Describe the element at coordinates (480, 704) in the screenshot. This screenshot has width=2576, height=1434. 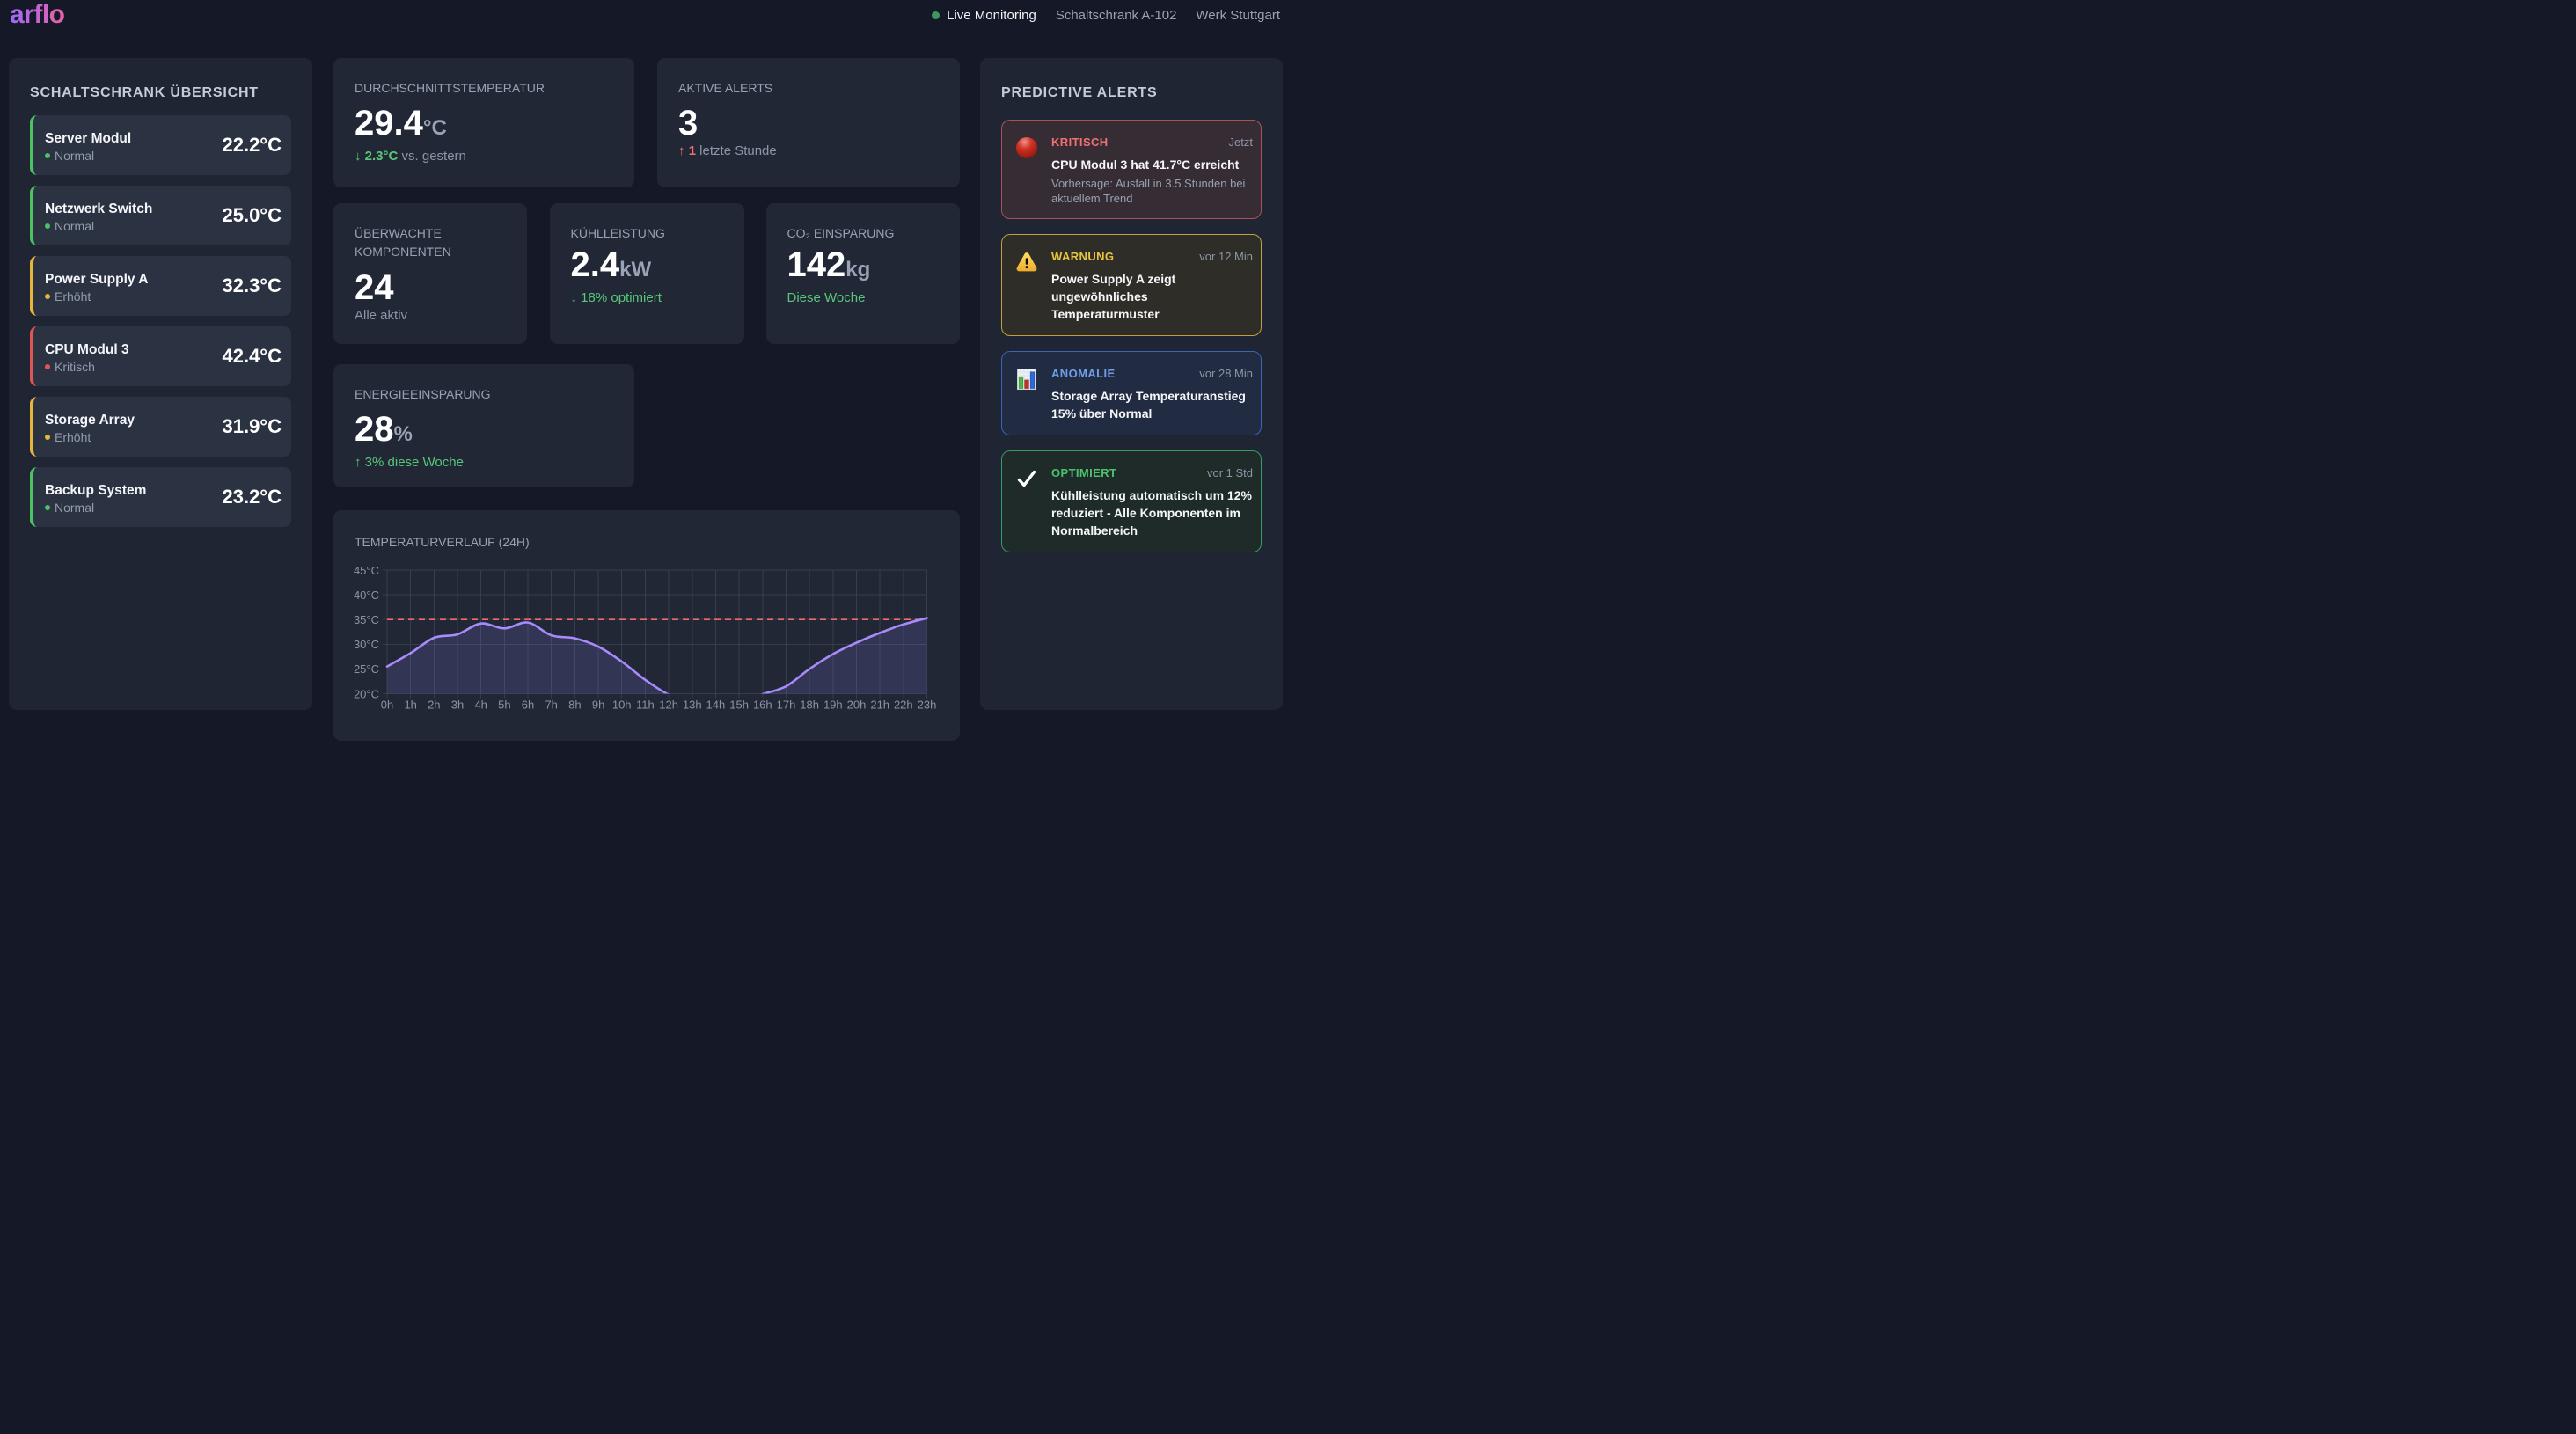
I see `svg-text: 4h` at that location.